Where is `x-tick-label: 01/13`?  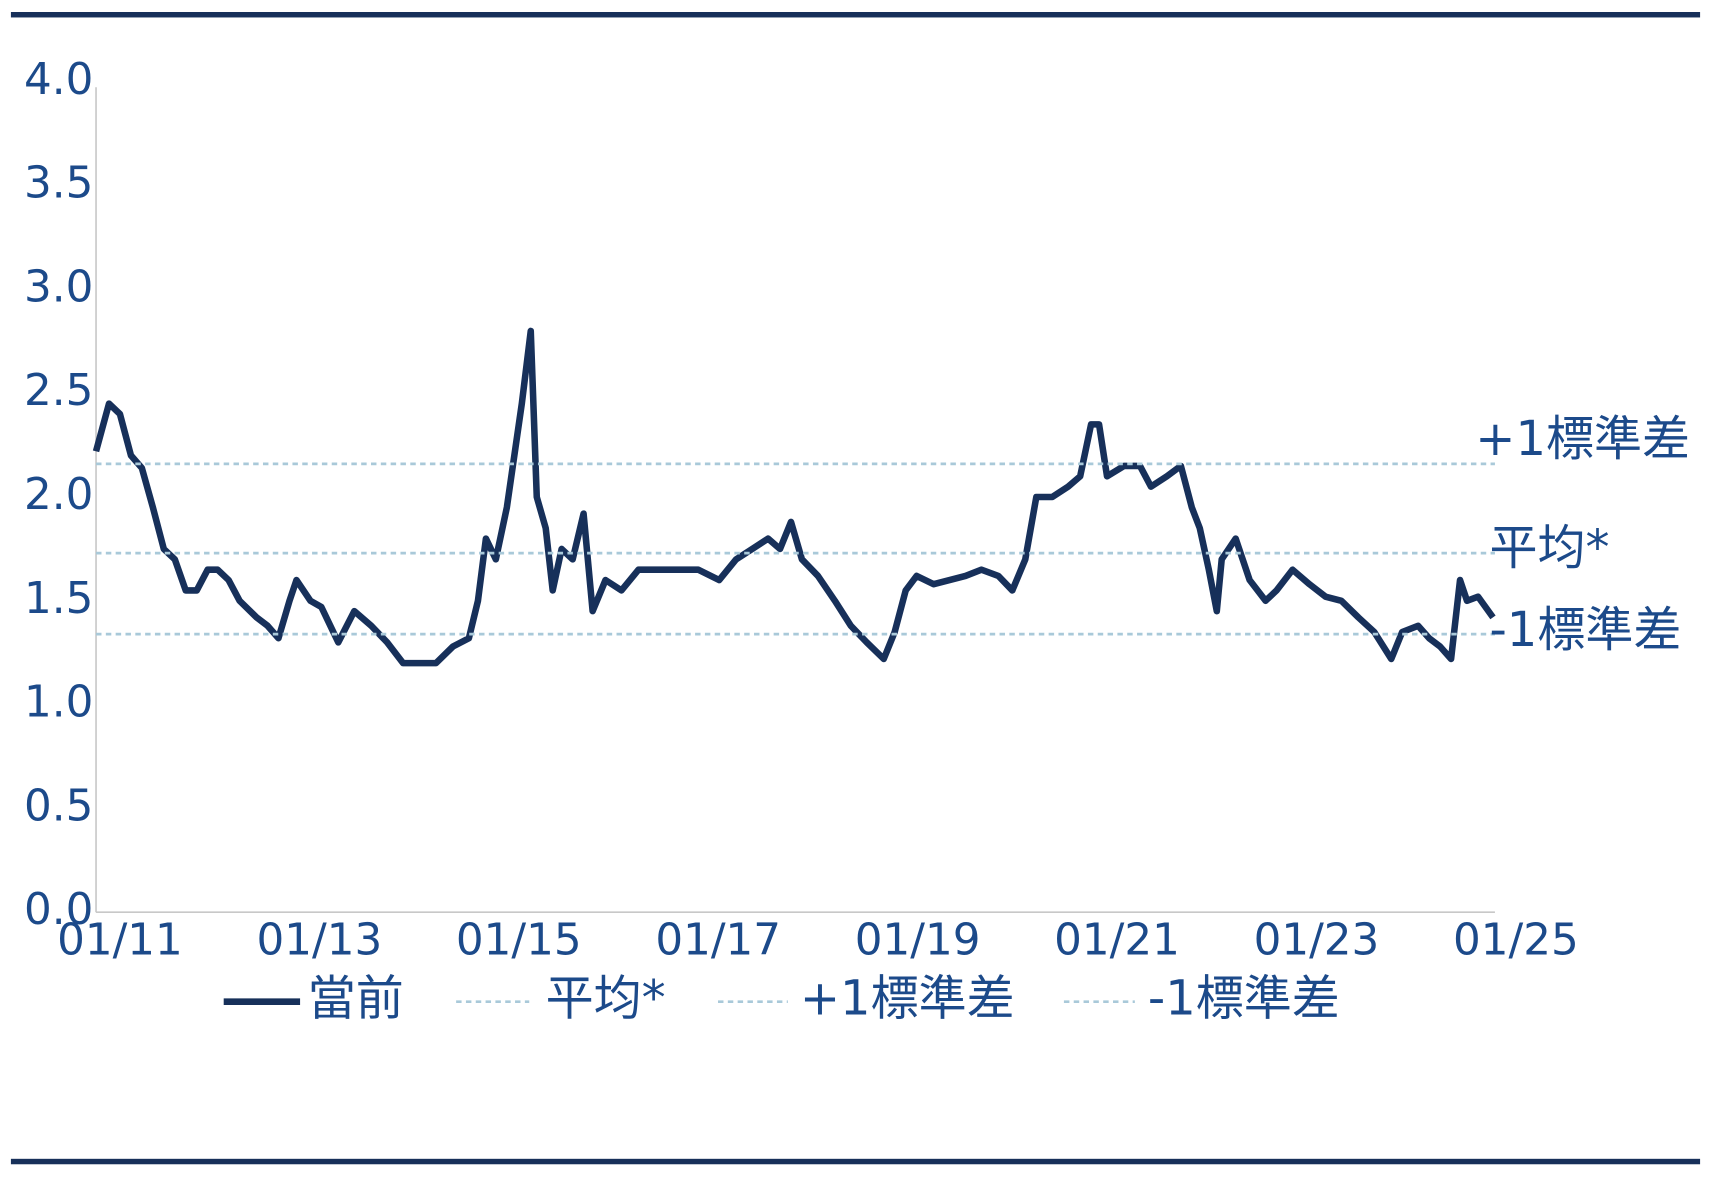 x-tick-label: 01/13 is located at coordinates (320, 940).